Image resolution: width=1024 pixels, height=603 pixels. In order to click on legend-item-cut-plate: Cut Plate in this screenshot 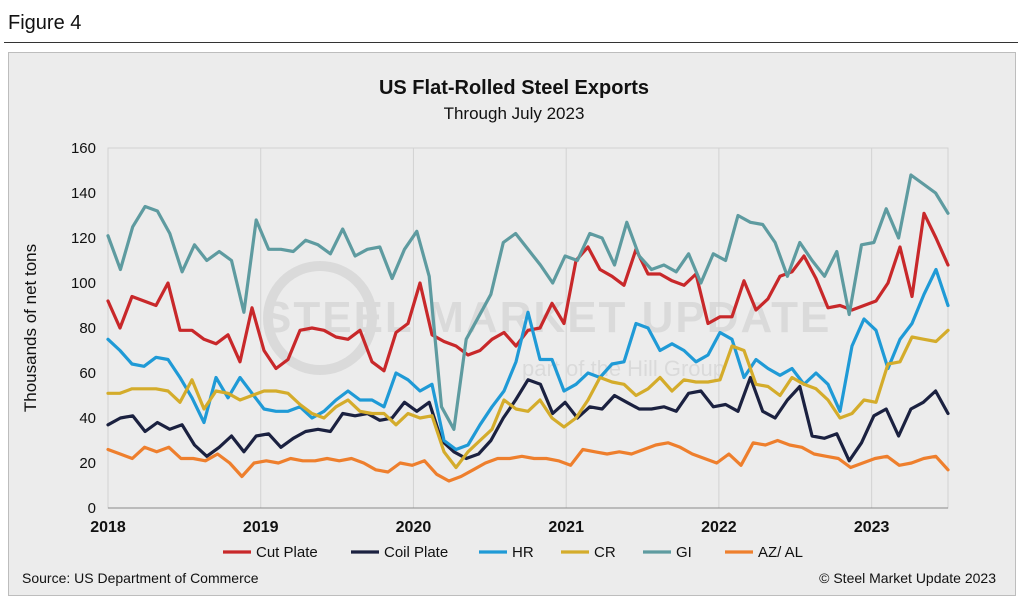, I will do `click(270, 552)`.